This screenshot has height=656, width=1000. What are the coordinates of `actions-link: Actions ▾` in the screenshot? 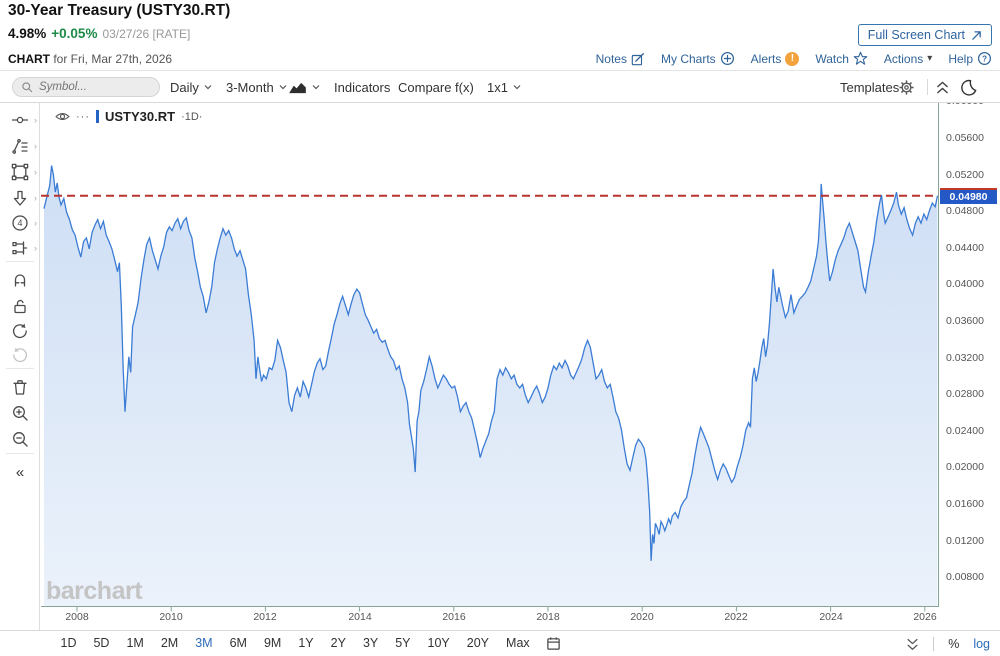 It's located at (908, 59).